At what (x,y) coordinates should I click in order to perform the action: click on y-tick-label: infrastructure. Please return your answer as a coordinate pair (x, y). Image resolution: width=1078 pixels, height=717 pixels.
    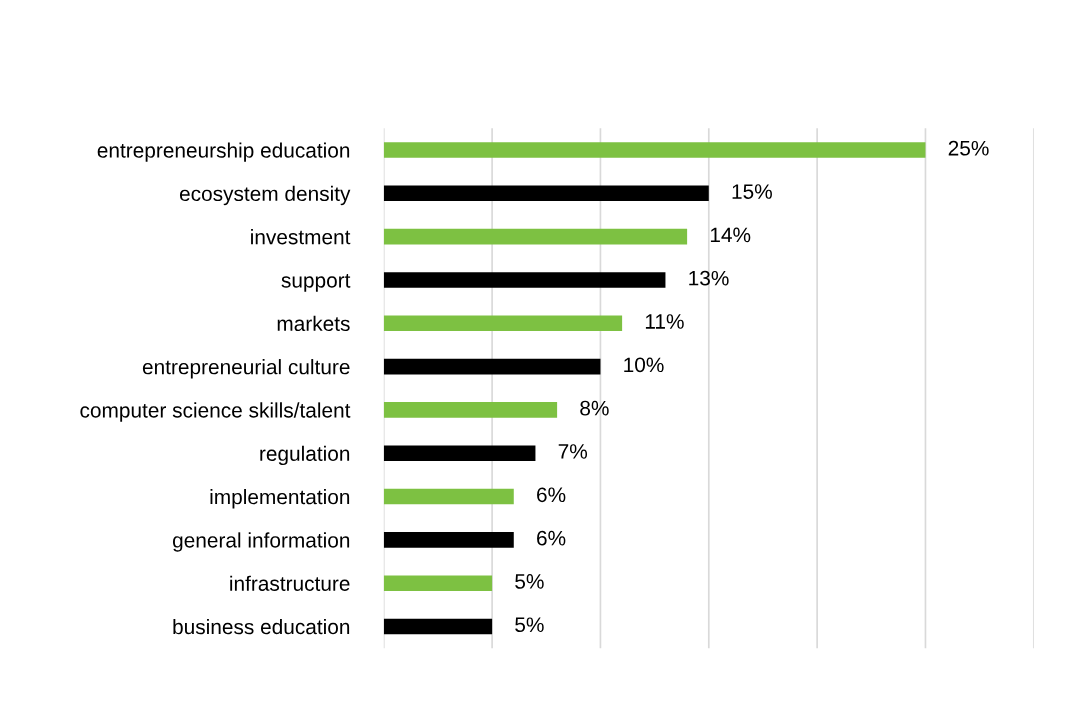
    Looking at the image, I should click on (290, 583).